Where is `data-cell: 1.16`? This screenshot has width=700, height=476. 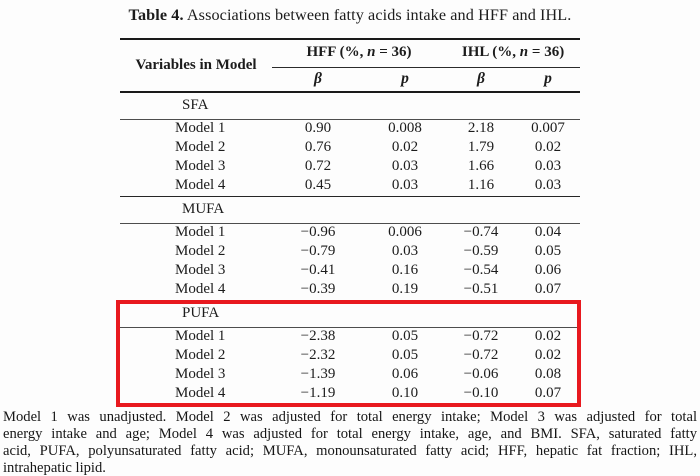
data-cell: 1.16 is located at coordinates (481, 185).